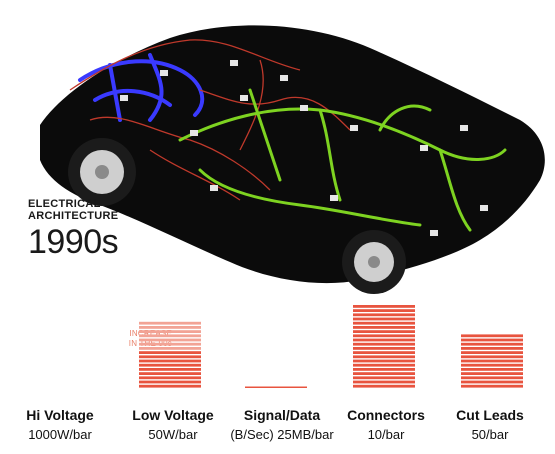 This screenshot has width=555, height=454. Describe the element at coordinates (102, 172) in the screenshot. I see `front-hub` at that location.